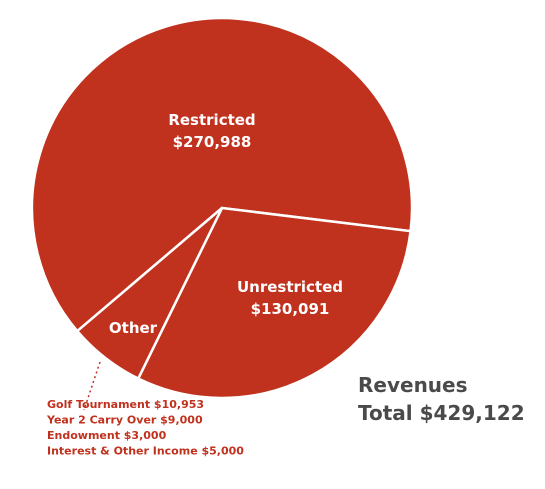 Image resolution: width=545 pixels, height=489 pixels. I want to click on leader-line, so click(92, 386).